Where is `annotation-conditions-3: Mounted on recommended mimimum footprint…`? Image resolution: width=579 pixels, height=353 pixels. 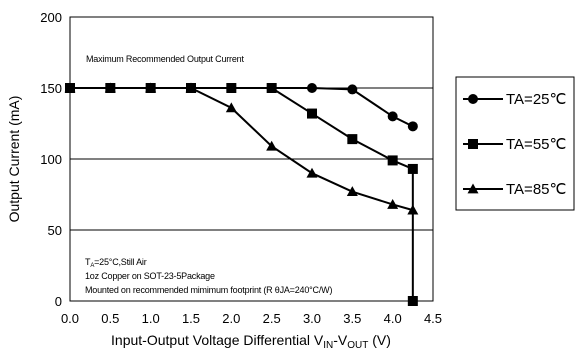 annotation-conditions-3: Mounted on recommended mimimum footprint… is located at coordinates (208, 290).